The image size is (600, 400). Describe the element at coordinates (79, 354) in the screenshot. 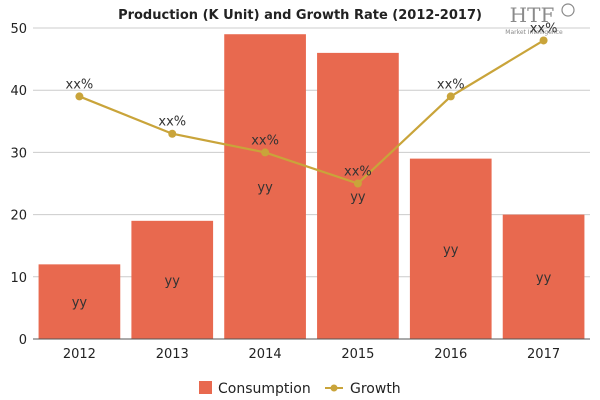

I see `x-tick-label: 2012` at that location.